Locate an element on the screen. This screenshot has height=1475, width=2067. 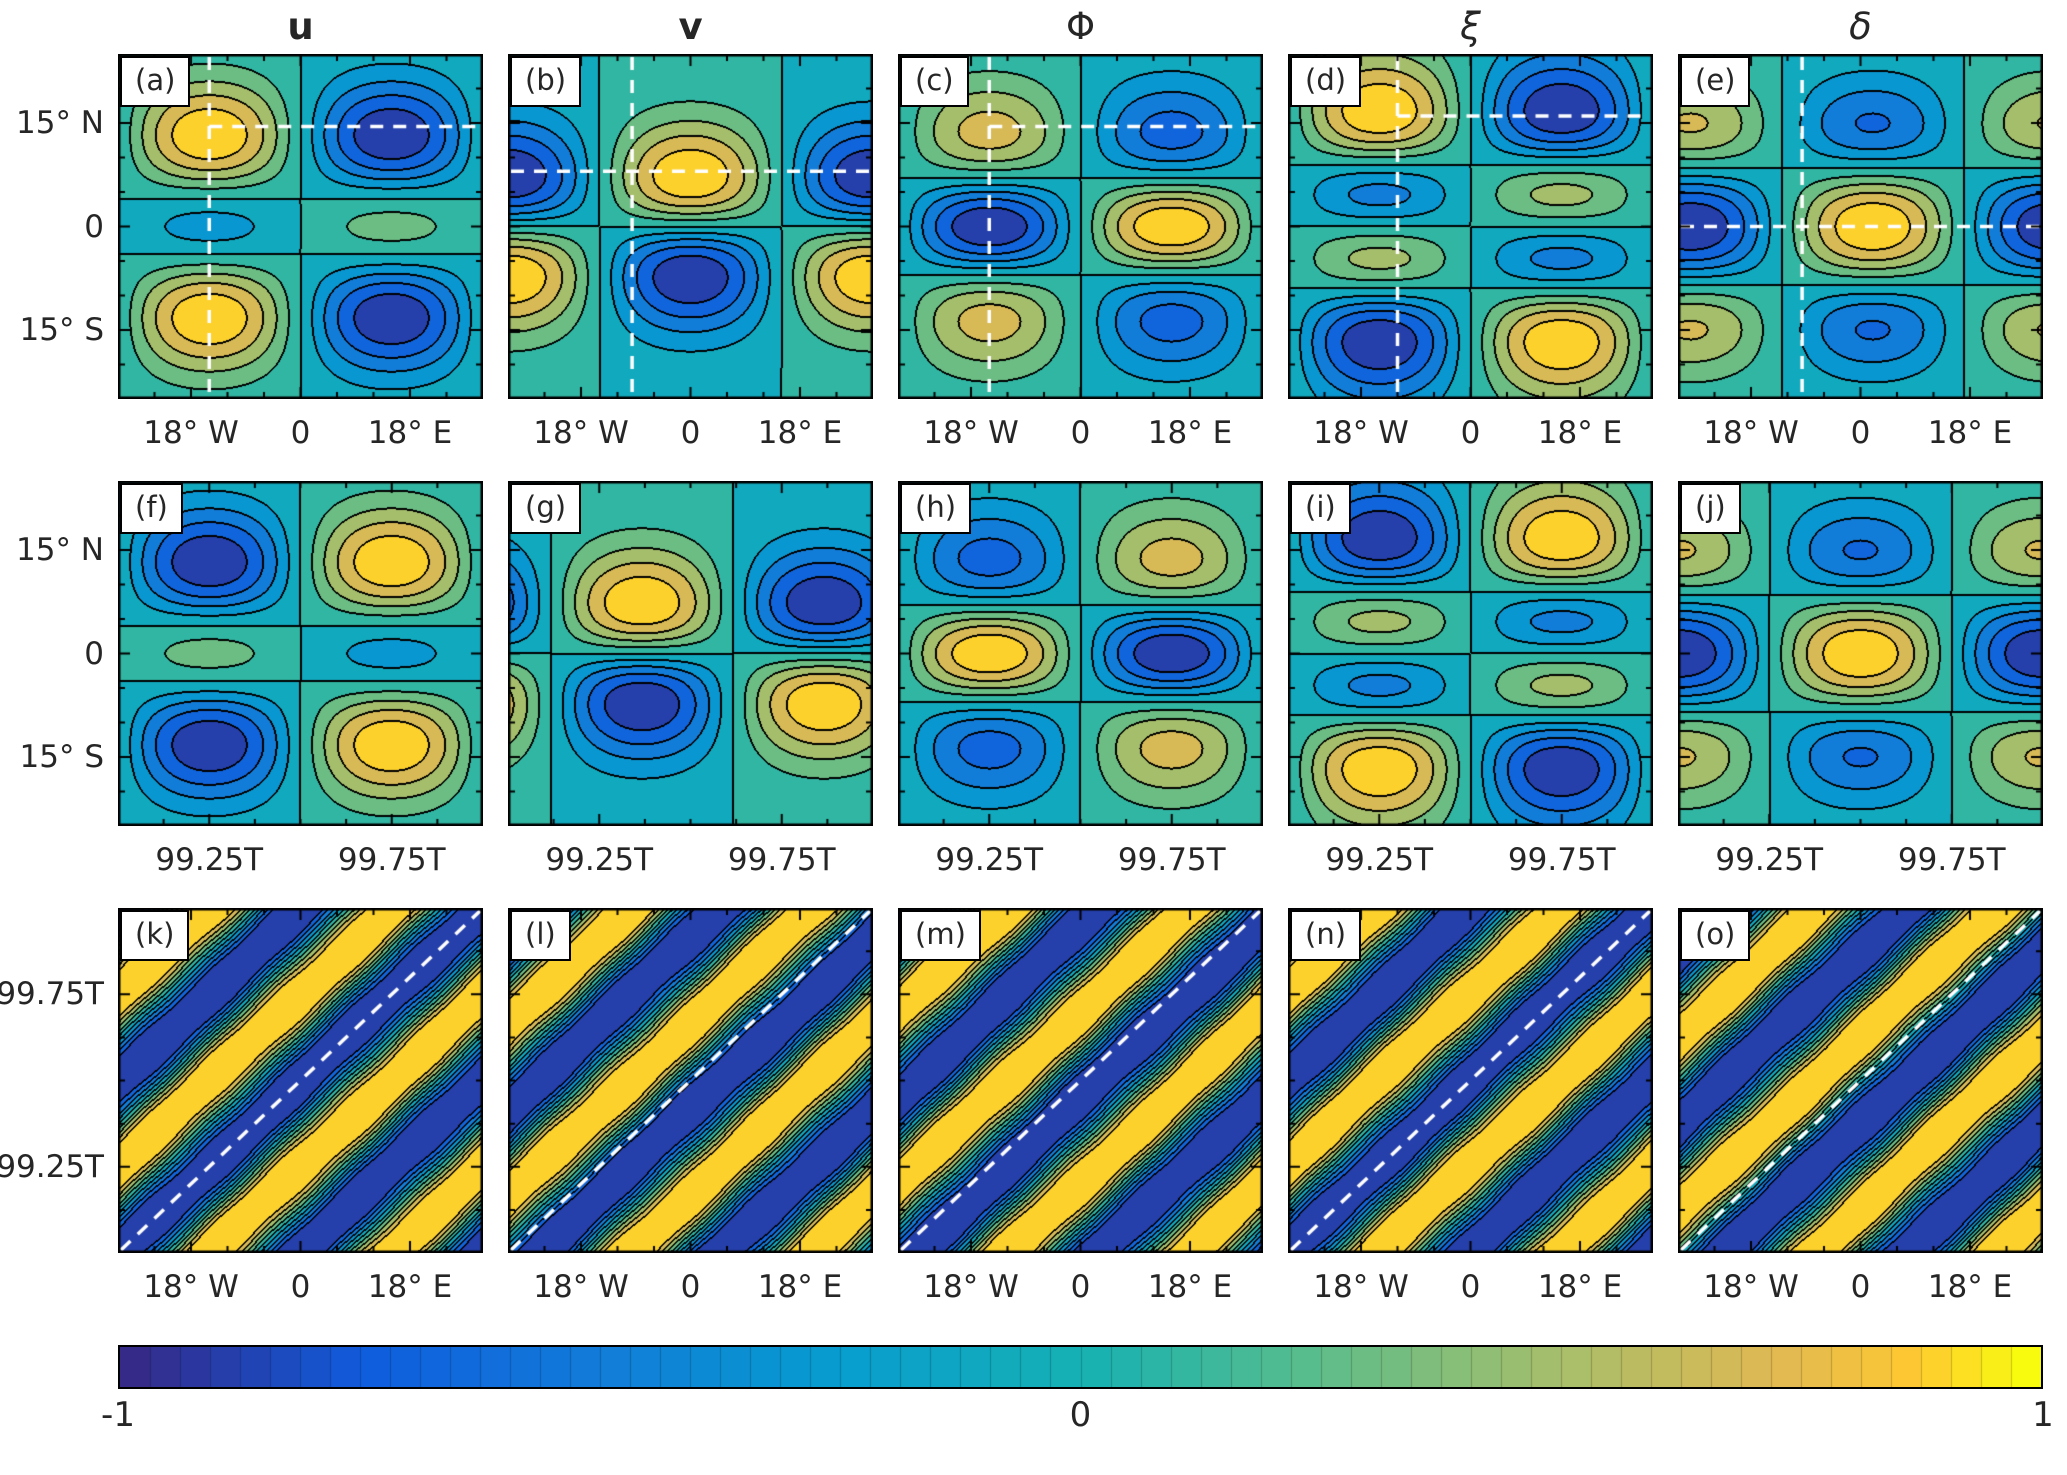
colorbar-canvas is located at coordinates (1080, 1367).